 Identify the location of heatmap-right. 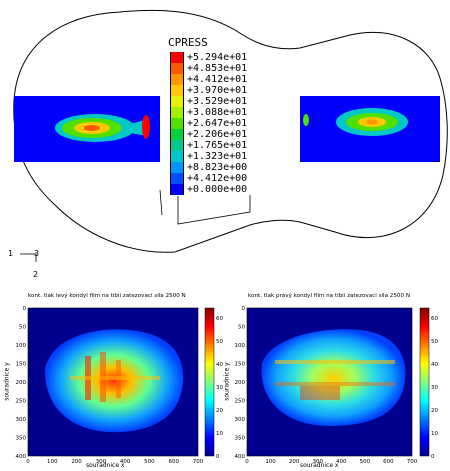
(329, 382).